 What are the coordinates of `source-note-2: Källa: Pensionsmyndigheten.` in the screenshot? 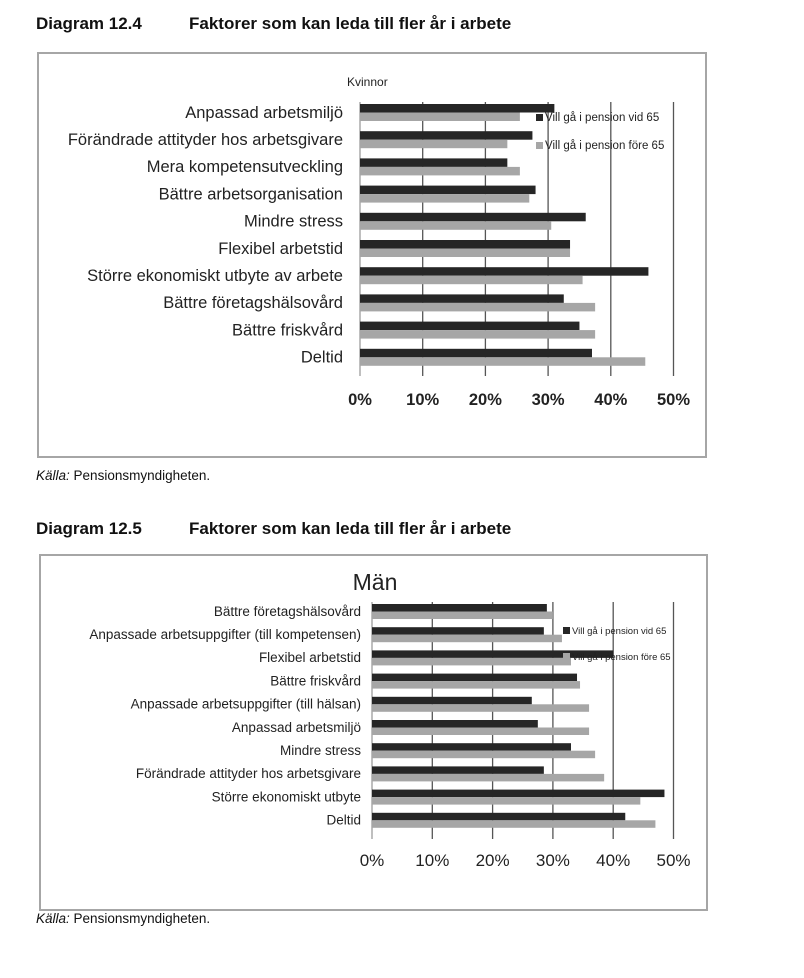 It's located at (123, 918).